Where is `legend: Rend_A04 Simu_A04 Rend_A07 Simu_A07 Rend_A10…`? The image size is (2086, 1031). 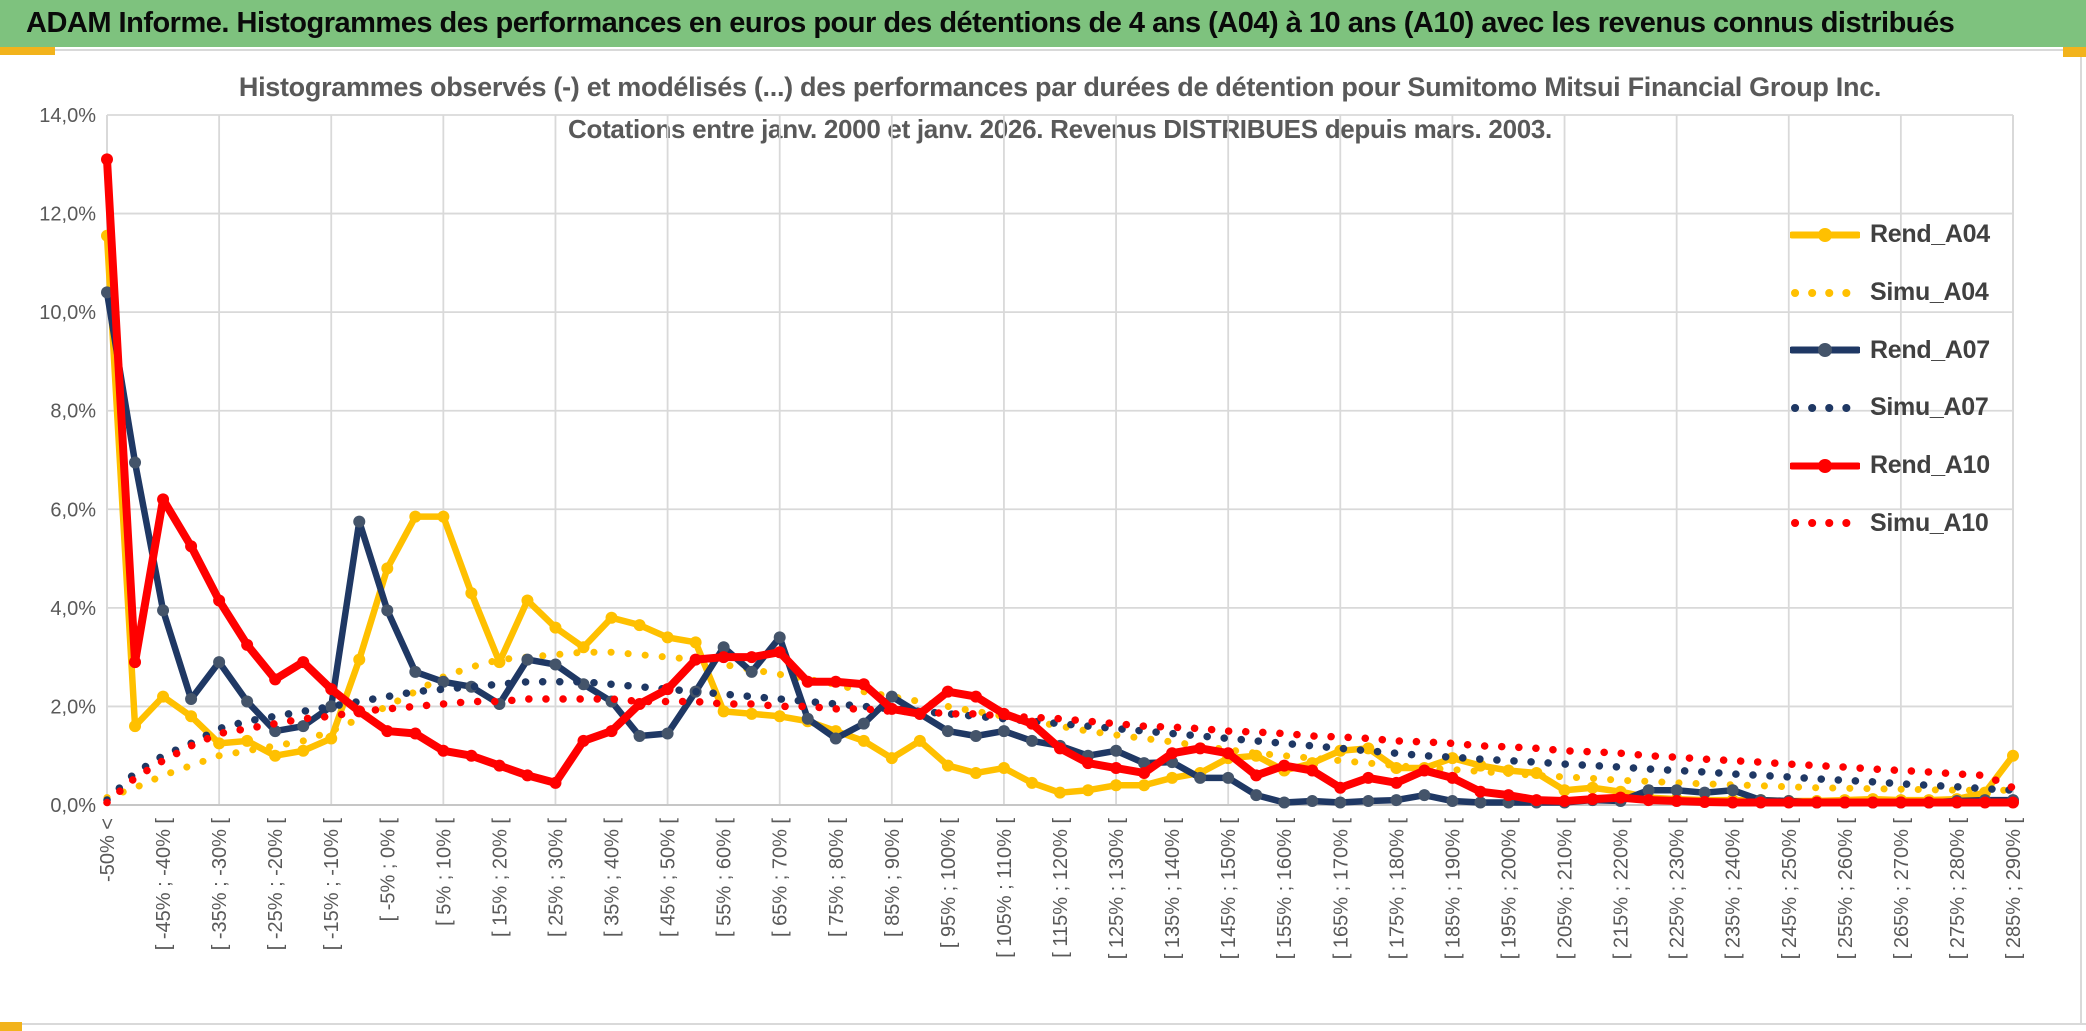
legend: Rend_A04 Simu_A04 Rend_A07 Simu_A07 Rend_A10… is located at coordinates (1890, 379).